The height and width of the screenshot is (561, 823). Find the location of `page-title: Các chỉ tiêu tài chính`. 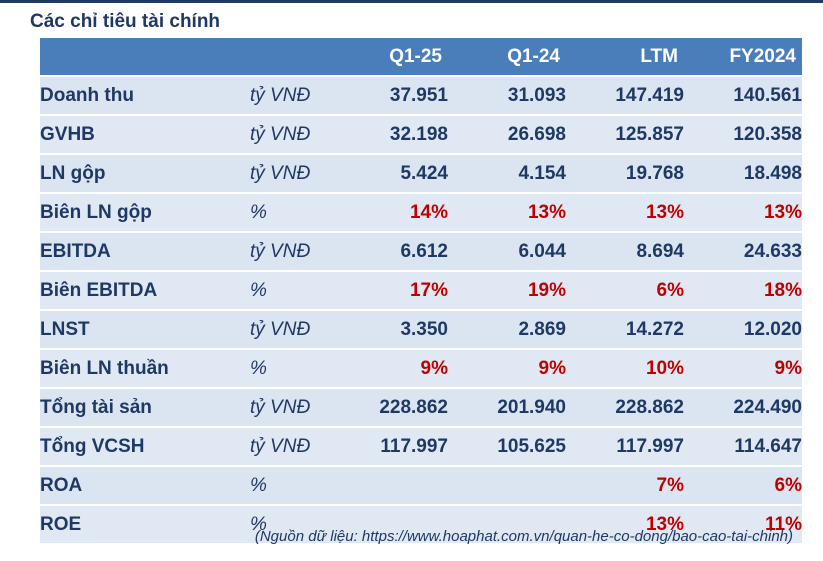

page-title: Các chỉ tiêu tài chính is located at coordinates (125, 21).